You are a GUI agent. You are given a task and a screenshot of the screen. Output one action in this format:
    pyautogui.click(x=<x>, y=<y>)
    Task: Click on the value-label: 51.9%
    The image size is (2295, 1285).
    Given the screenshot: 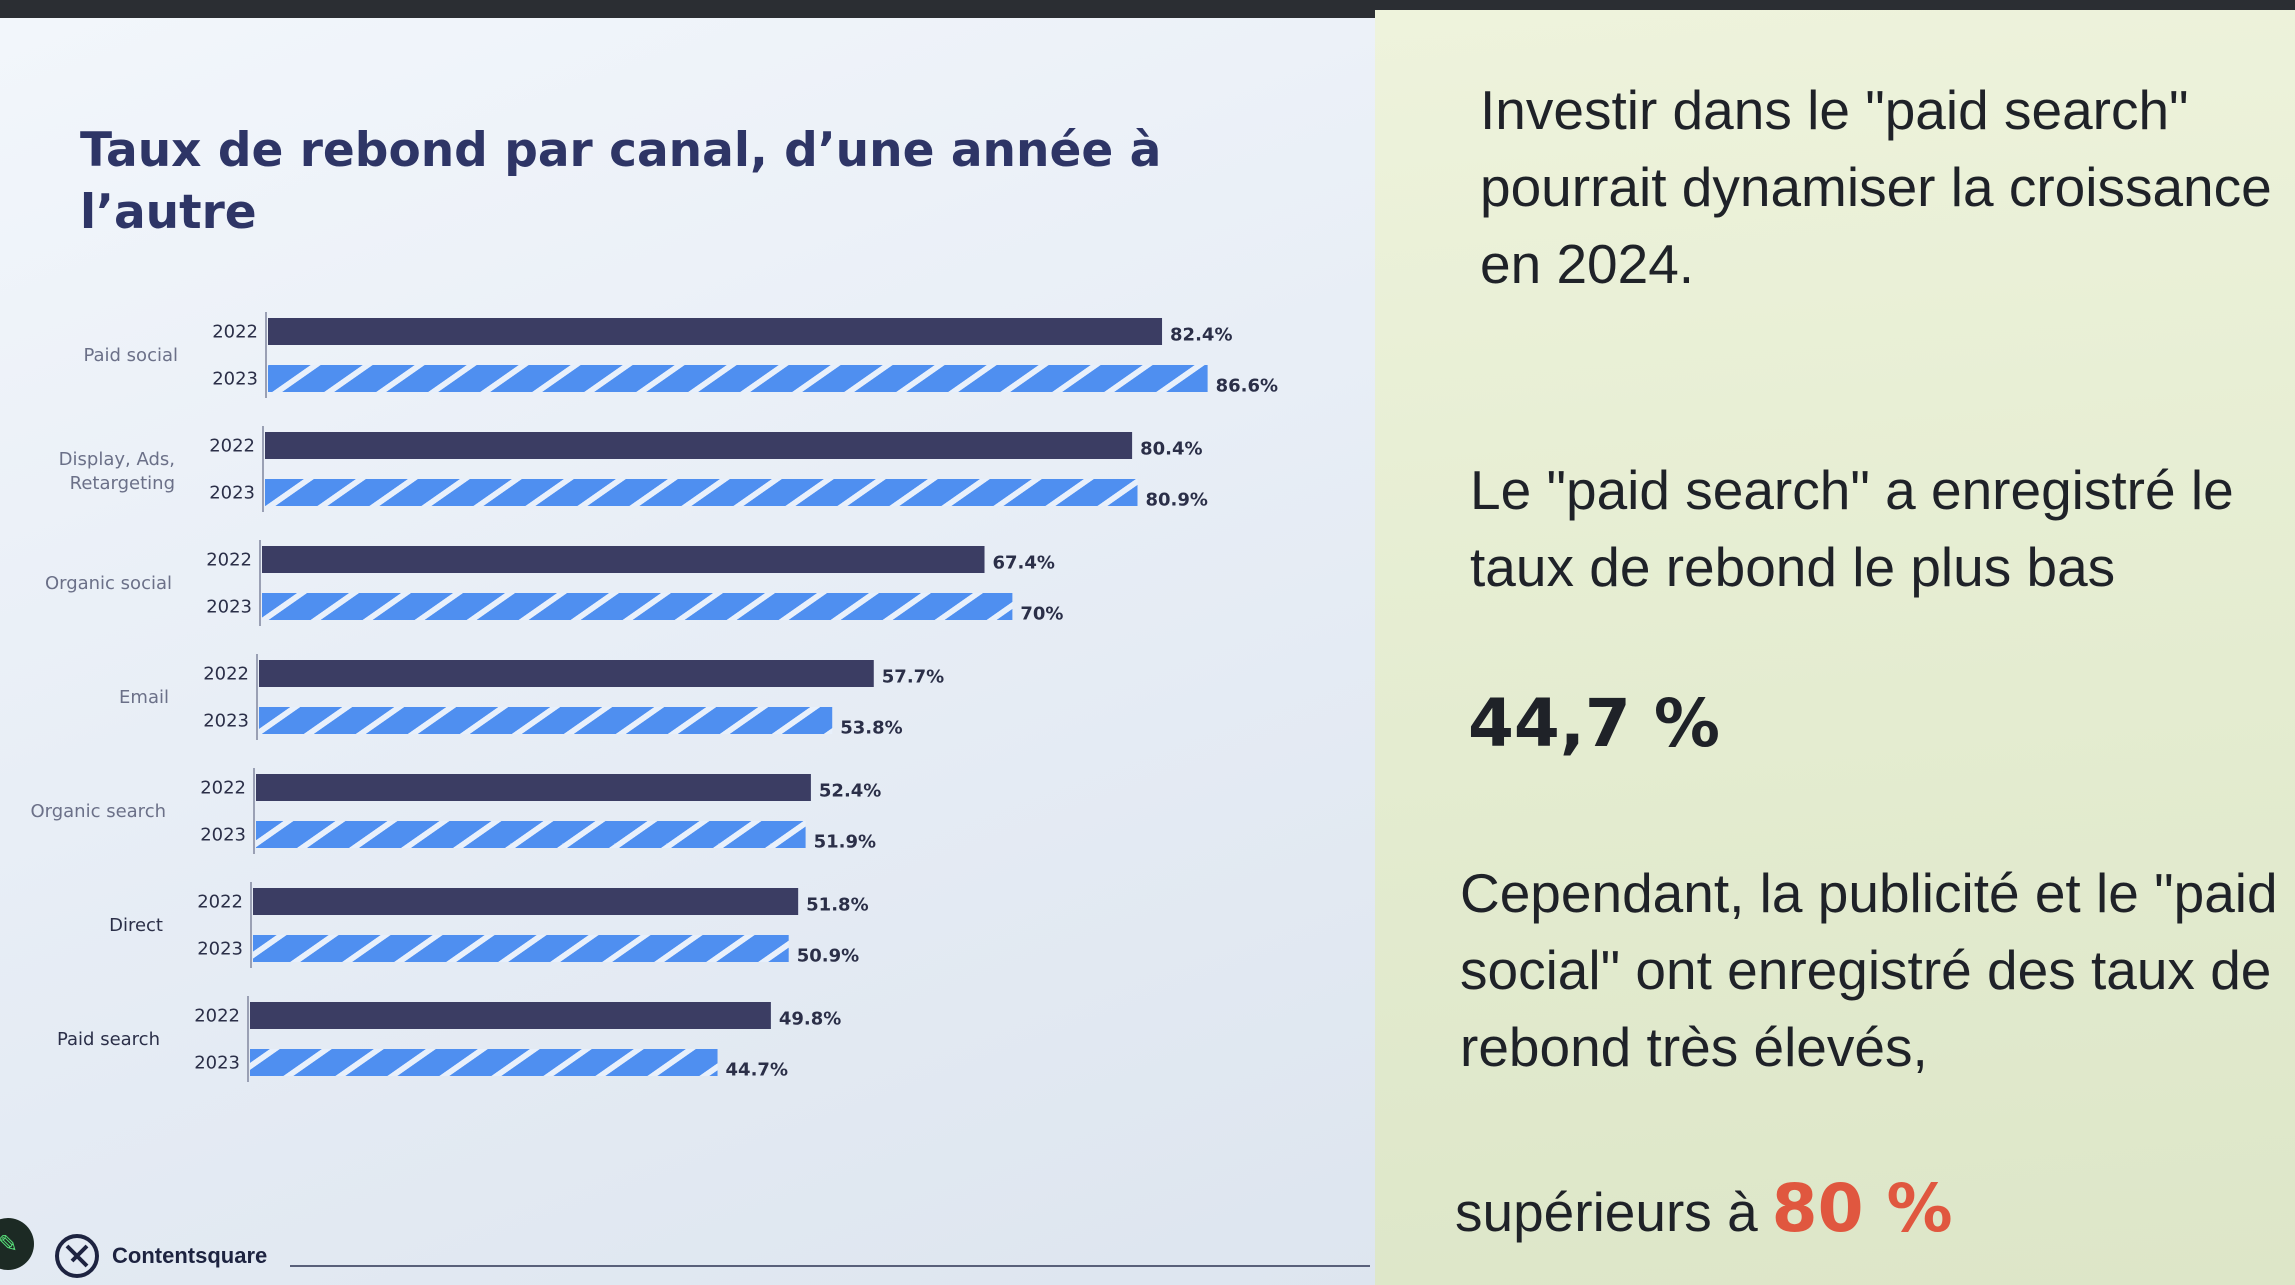 What is the action you would take?
    pyautogui.click(x=845, y=842)
    